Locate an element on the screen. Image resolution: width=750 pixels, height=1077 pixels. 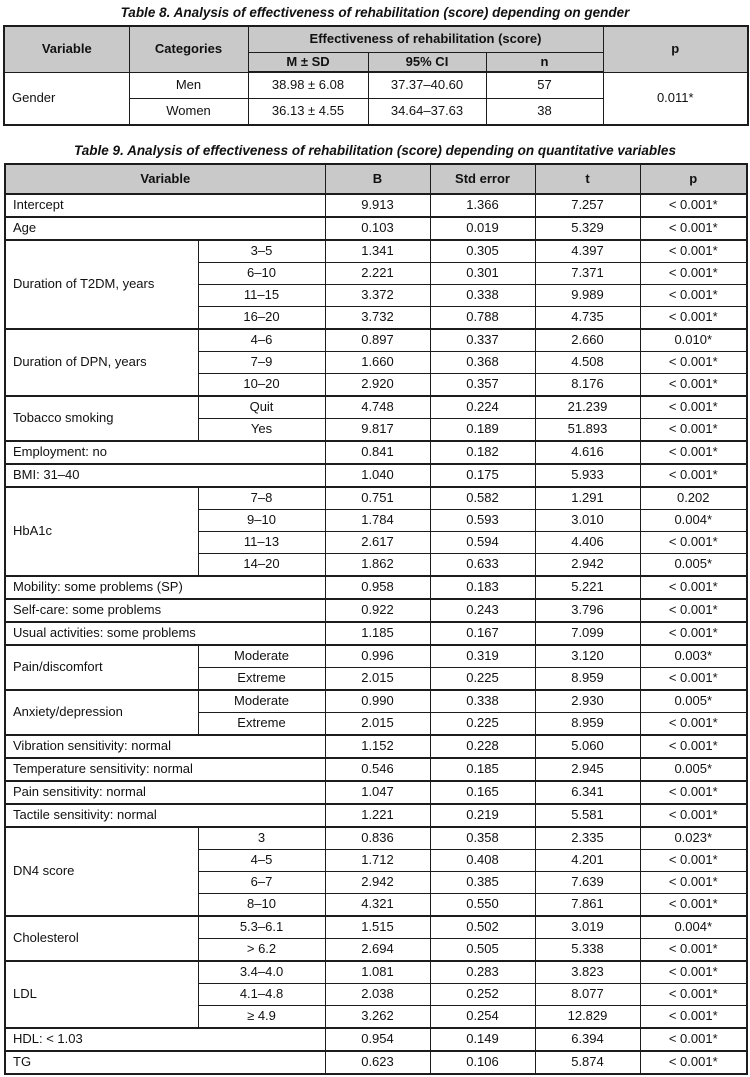
table9-stderror-cell: 0.106 is located at coordinates (482, 1062).